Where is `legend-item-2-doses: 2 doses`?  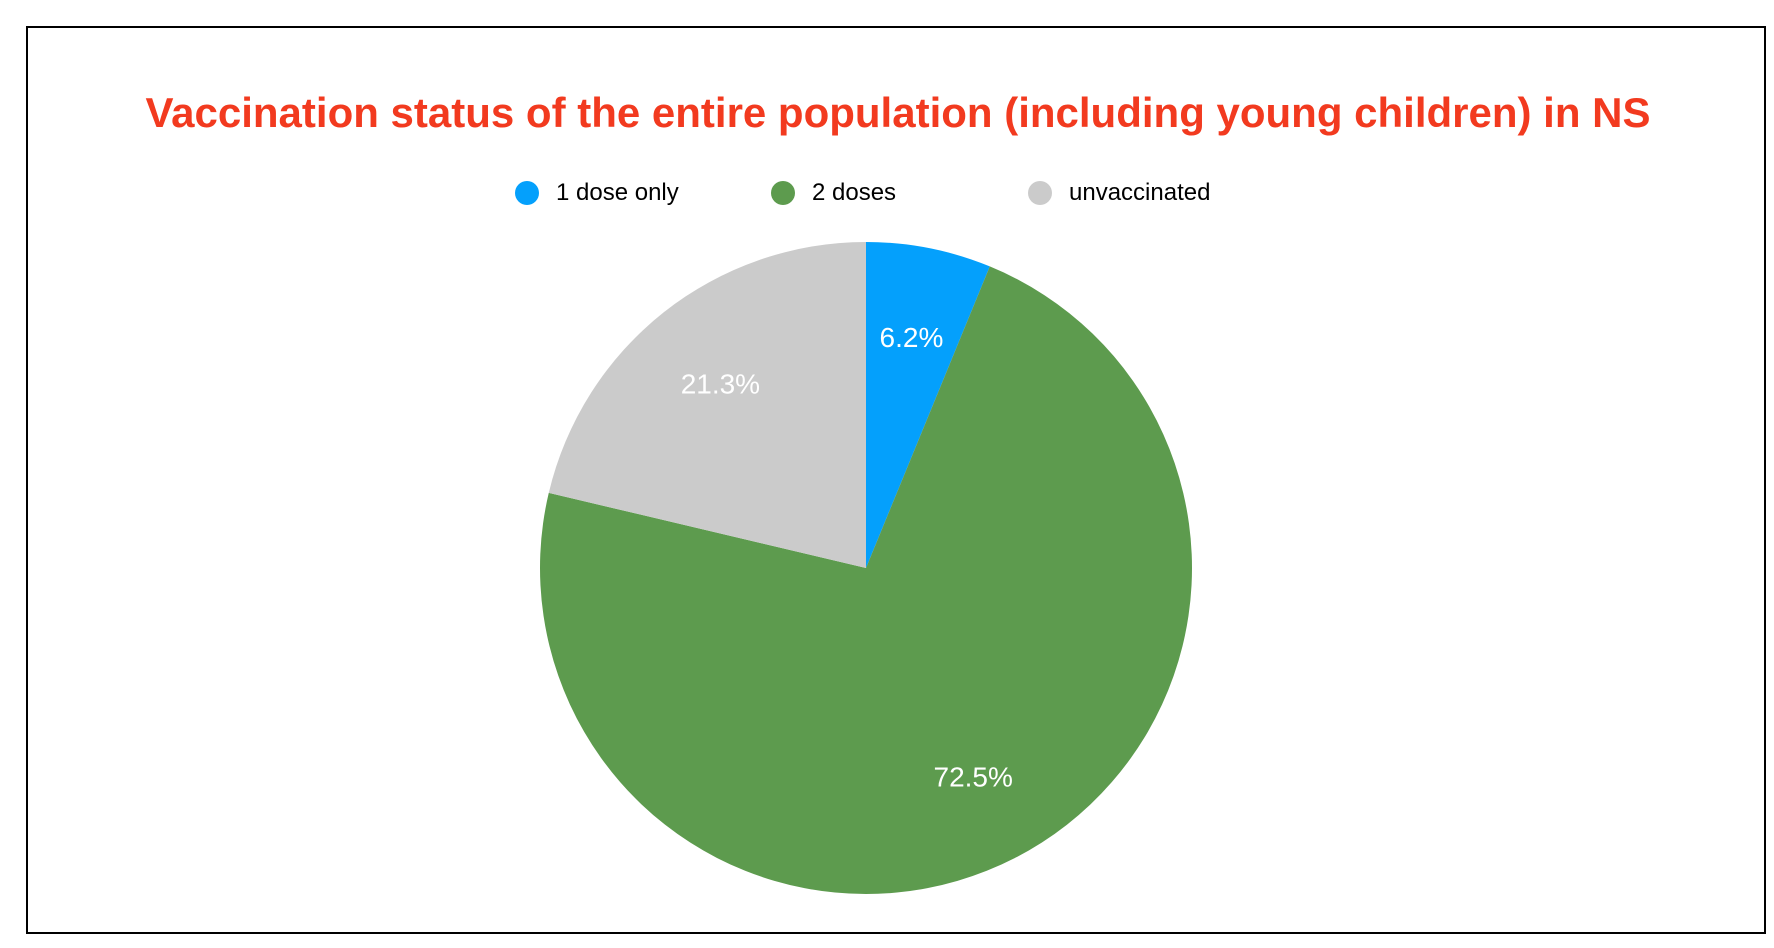 legend-item-2-doses: 2 doses is located at coordinates (833, 193).